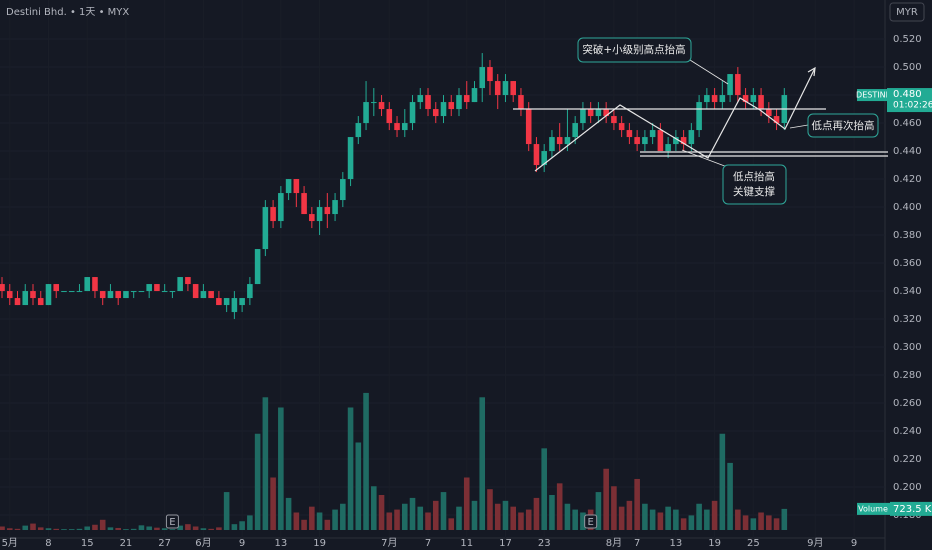  I want to click on x-tick-label: 19, so click(319, 543).